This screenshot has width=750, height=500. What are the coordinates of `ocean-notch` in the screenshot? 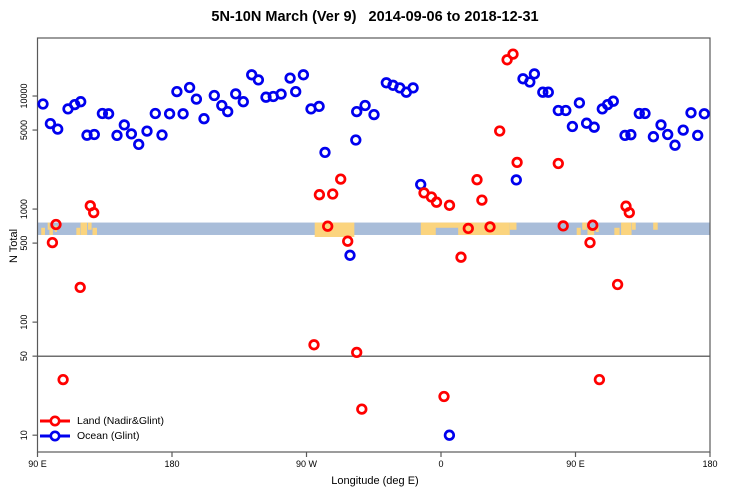 It's located at (447, 231).